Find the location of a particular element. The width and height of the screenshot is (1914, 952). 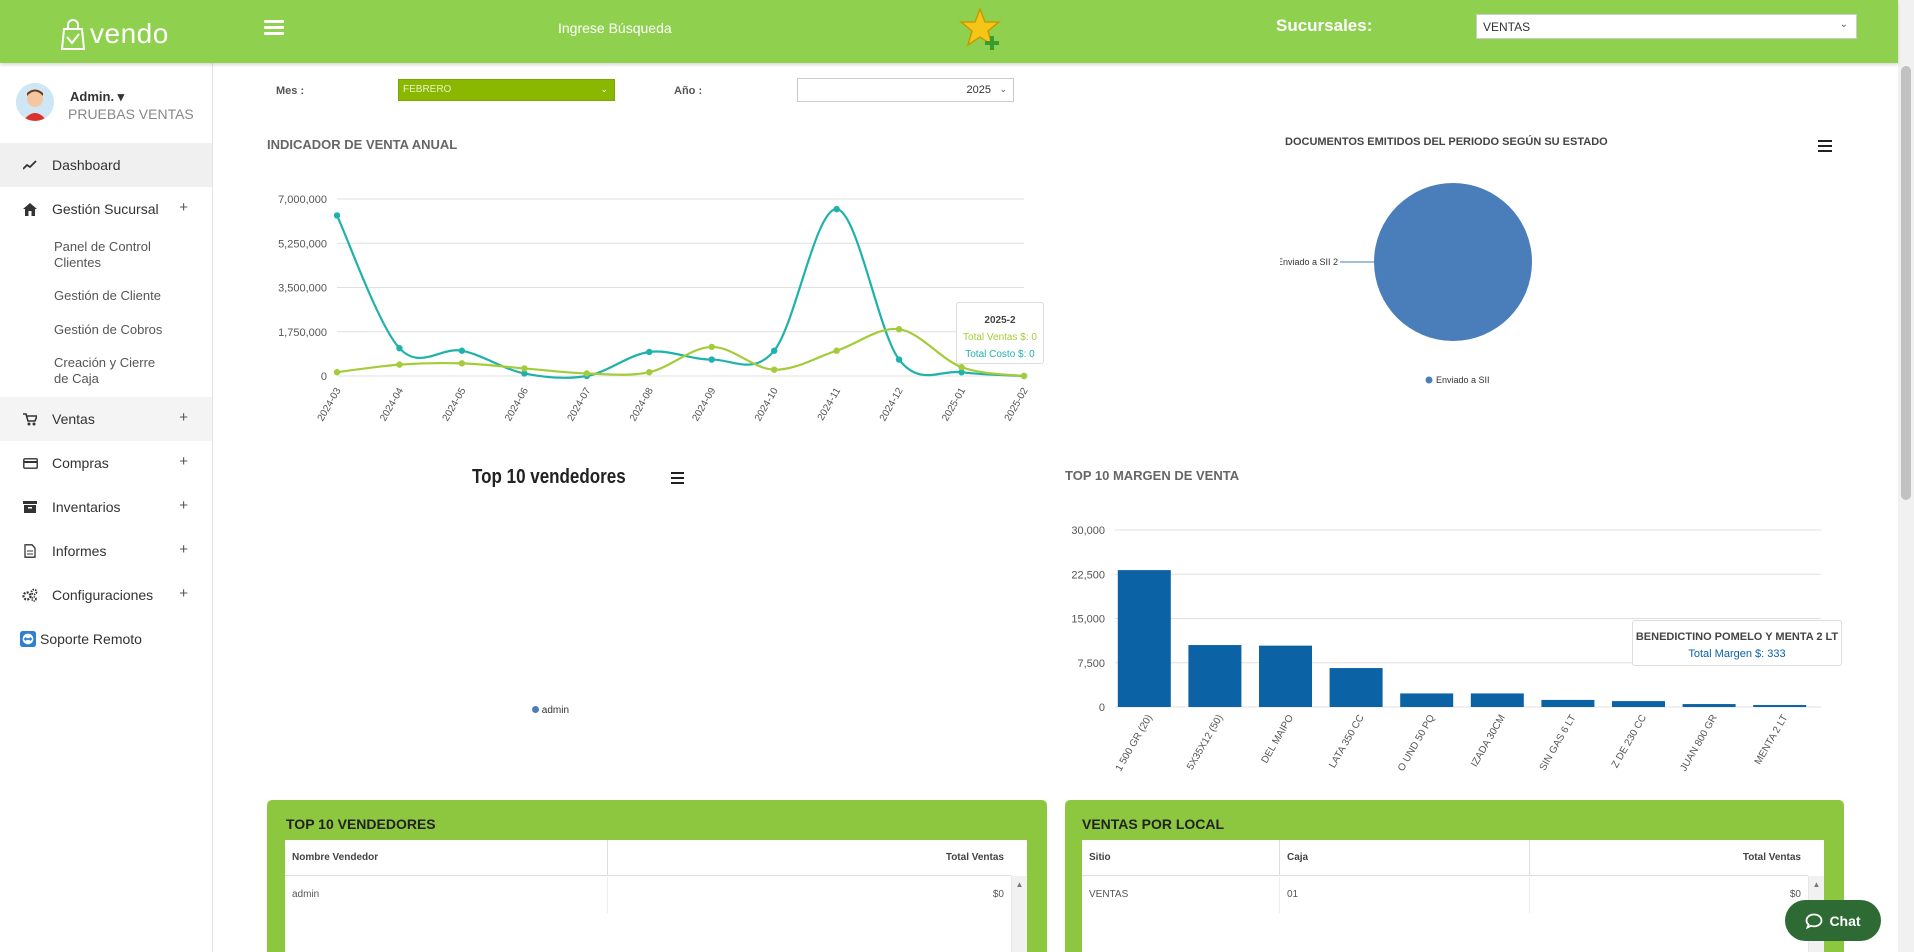

user-name: Admin. ▾ is located at coordinates (97, 96).